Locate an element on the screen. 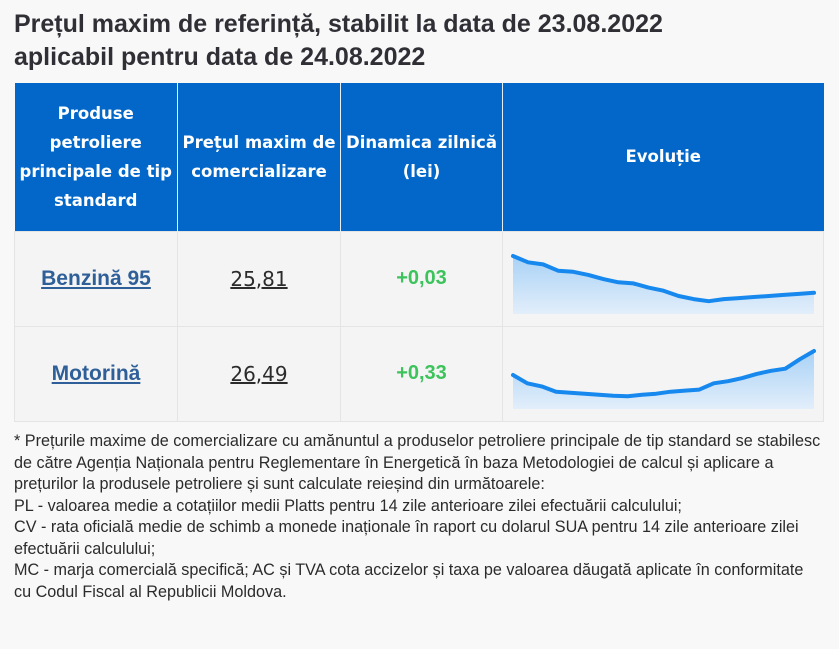 This screenshot has width=839, height=649. table-row: Motorină 26,49 +0,33 is located at coordinates (419, 373).